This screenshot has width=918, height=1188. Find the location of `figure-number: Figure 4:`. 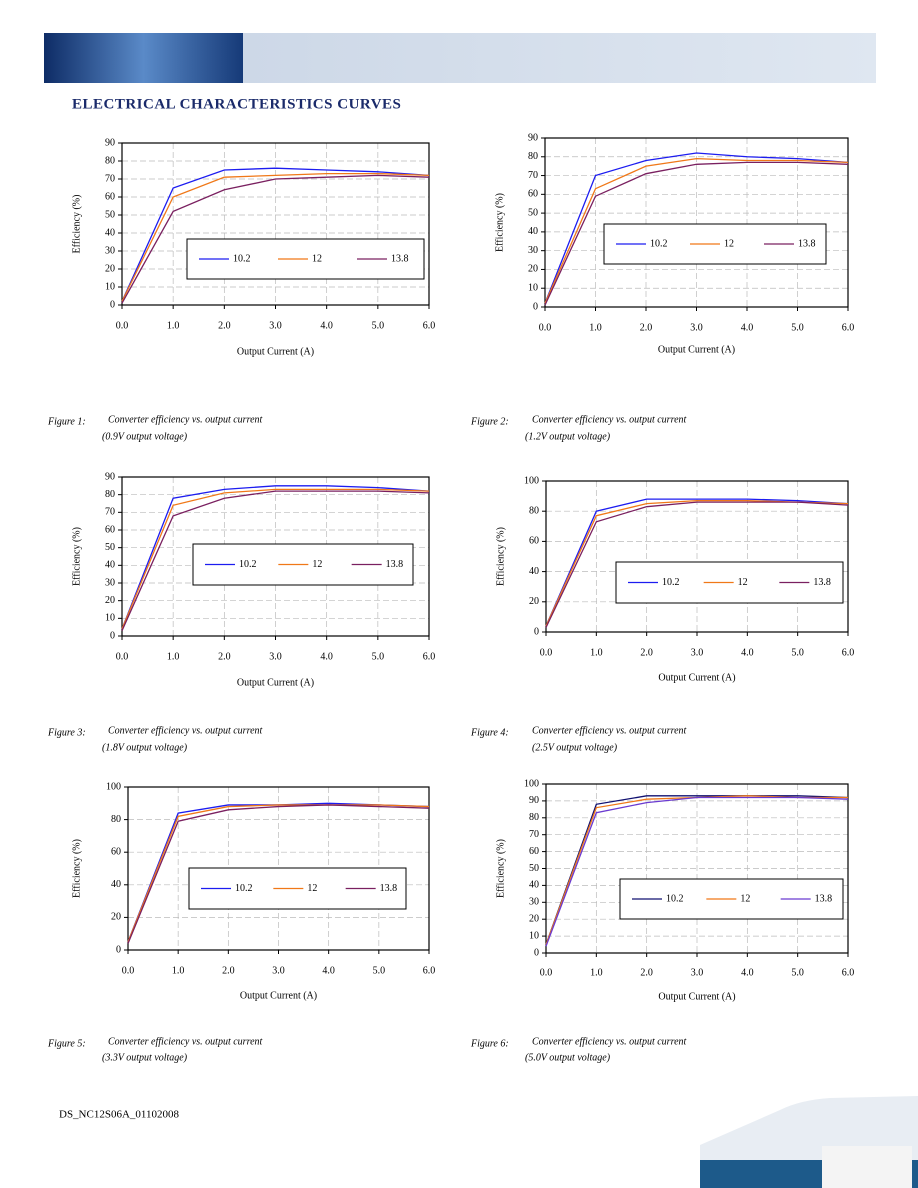

figure-number: Figure 4: is located at coordinates (489, 732).